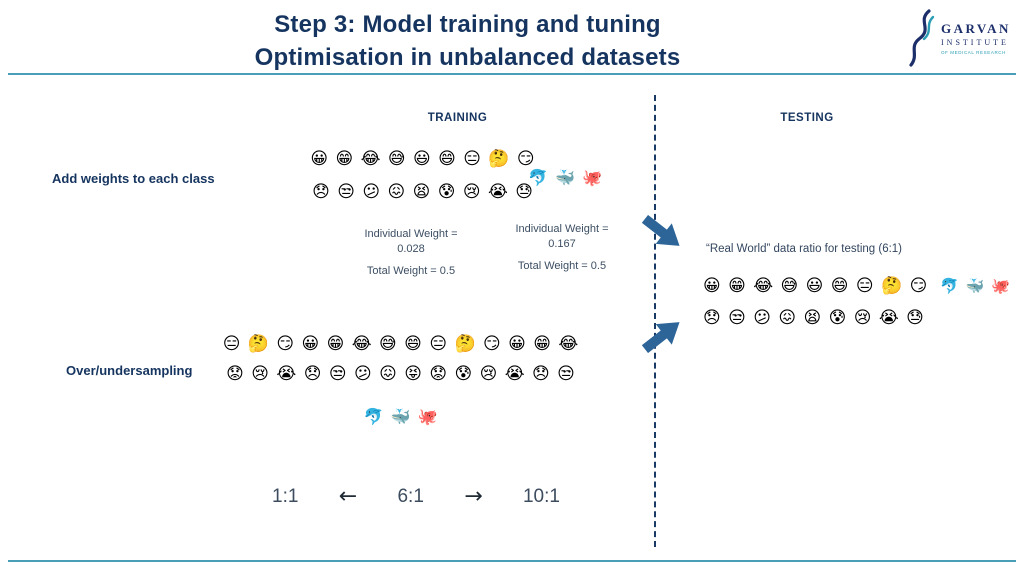 The height and width of the screenshot is (576, 1024). Describe the element at coordinates (129, 370) in the screenshot. I see `sampling-row-label: Over/undersampling` at that location.